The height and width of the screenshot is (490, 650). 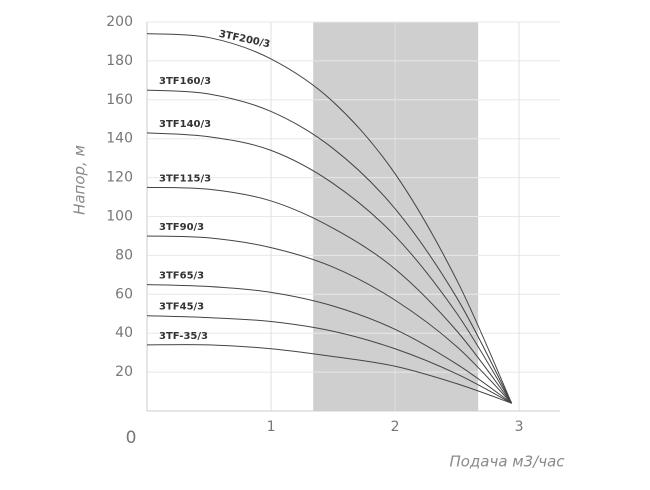 I want to click on y-tick-label: 60, so click(x=124, y=294).